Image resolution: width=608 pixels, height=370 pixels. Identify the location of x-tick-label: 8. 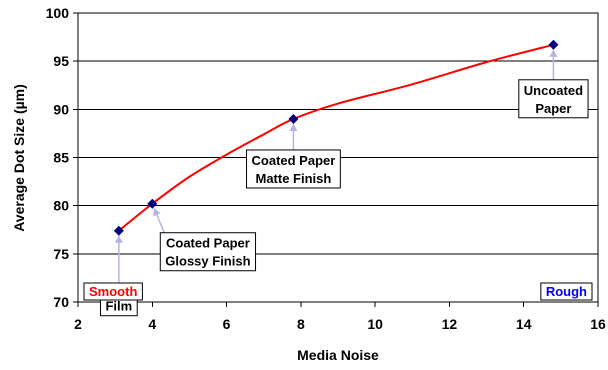
(301, 324).